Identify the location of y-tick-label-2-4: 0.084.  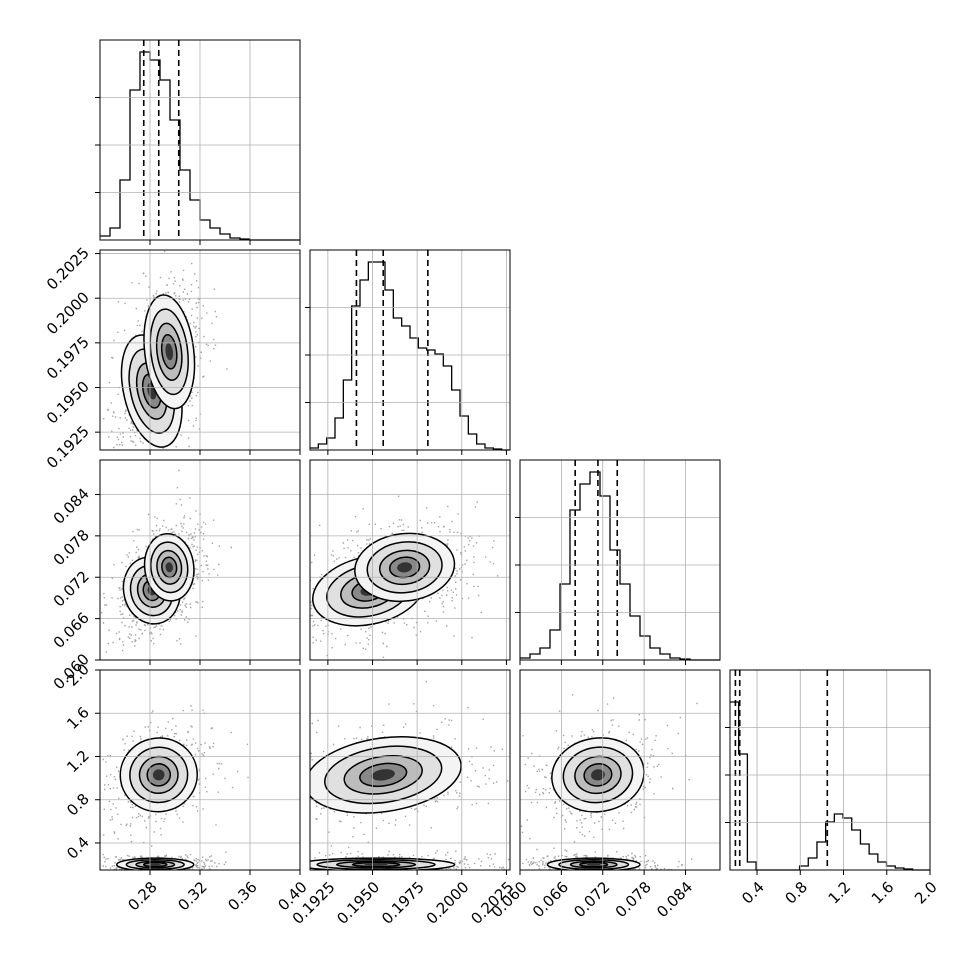
(71, 506).